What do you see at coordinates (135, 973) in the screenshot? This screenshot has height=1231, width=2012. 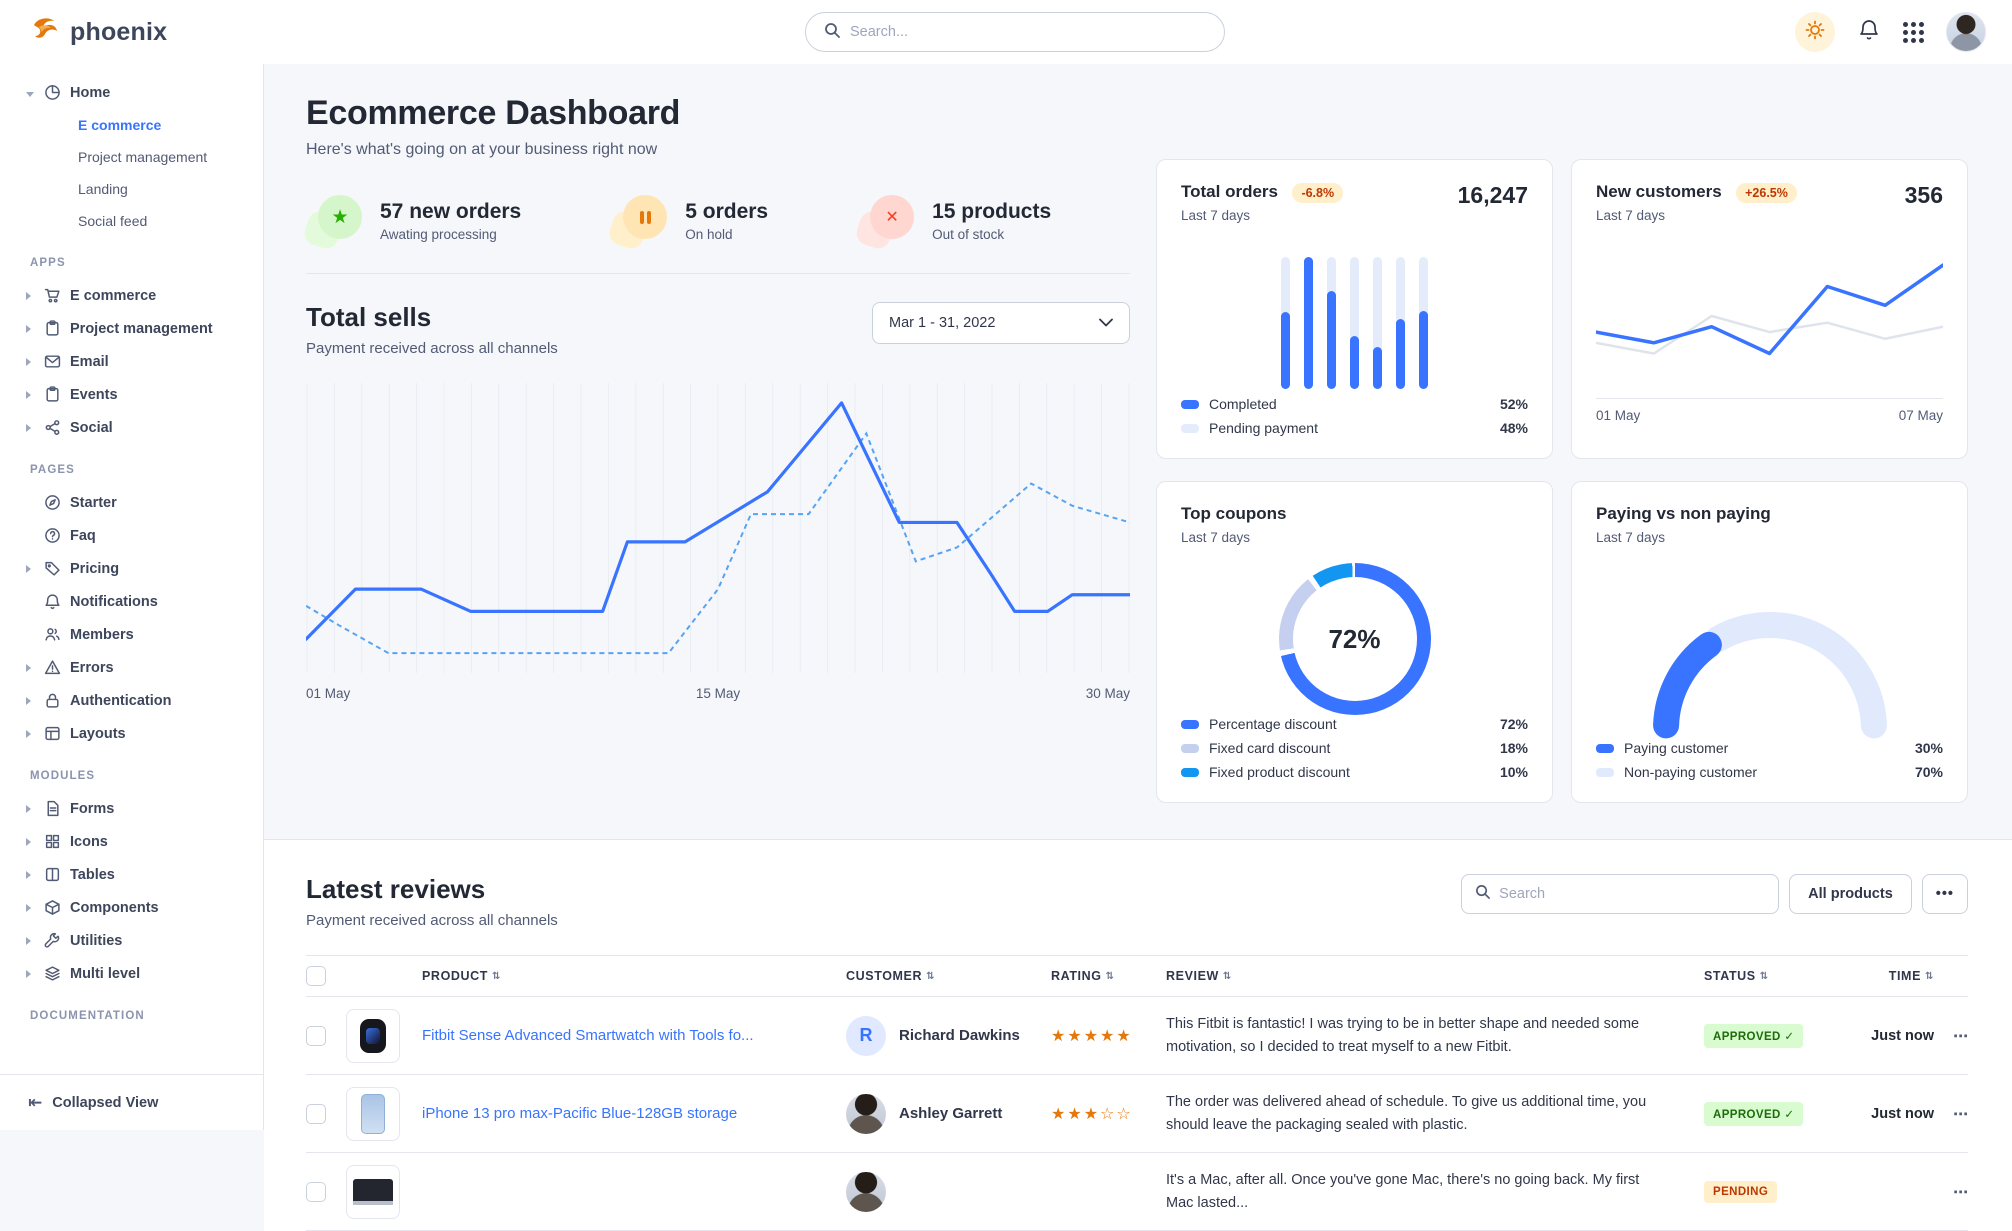 I see `sidebar-item-multi-level: Multi level` at bounding box center [135, 973].